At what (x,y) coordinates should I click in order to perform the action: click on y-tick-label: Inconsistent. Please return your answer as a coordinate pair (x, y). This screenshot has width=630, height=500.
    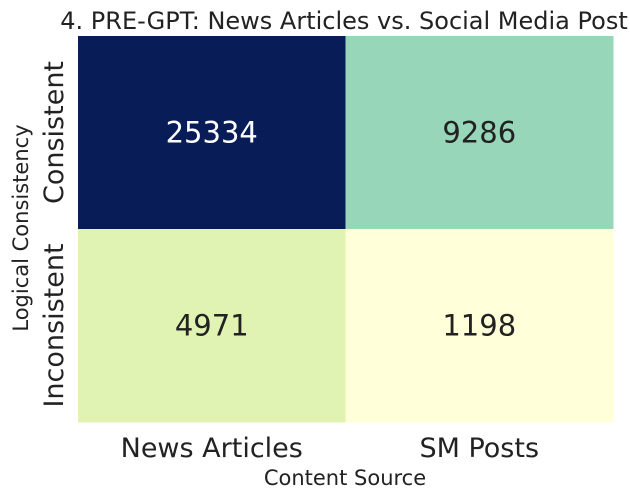
    Looking at the image, I should click on (54, 325).